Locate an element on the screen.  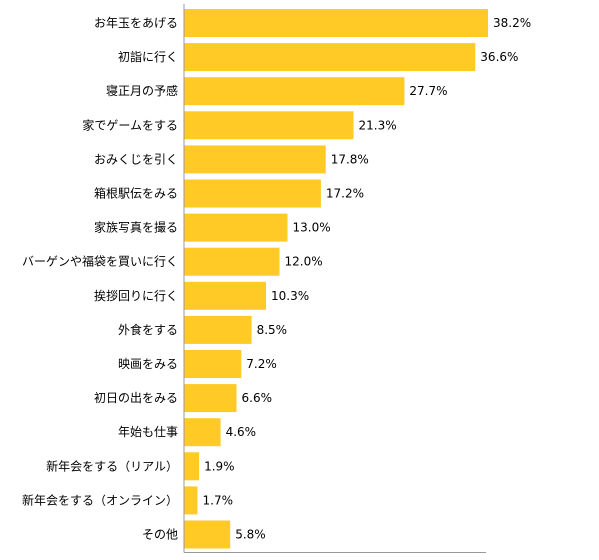
category-label: その他 is located at coordinates (160, 535).